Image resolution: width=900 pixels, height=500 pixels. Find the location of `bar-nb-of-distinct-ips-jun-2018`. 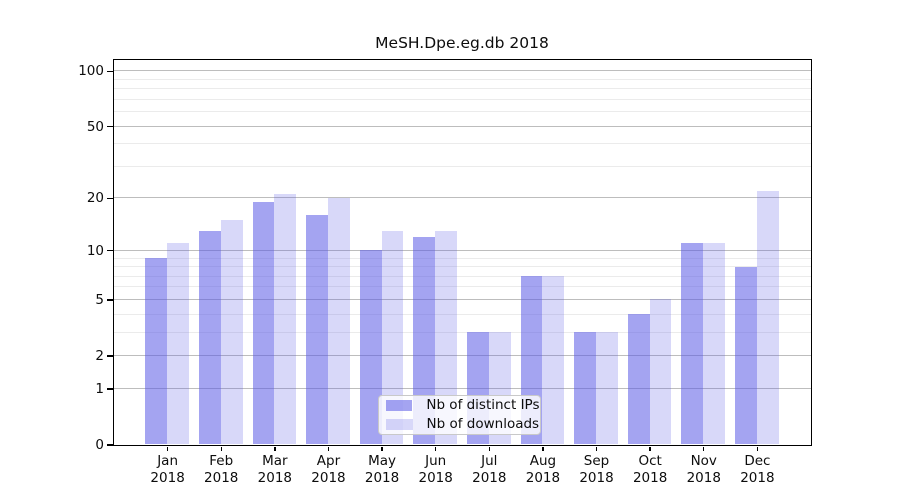

bar-nb-of-distinct-ips-jun-2018 is located at coordinates (424, 340).